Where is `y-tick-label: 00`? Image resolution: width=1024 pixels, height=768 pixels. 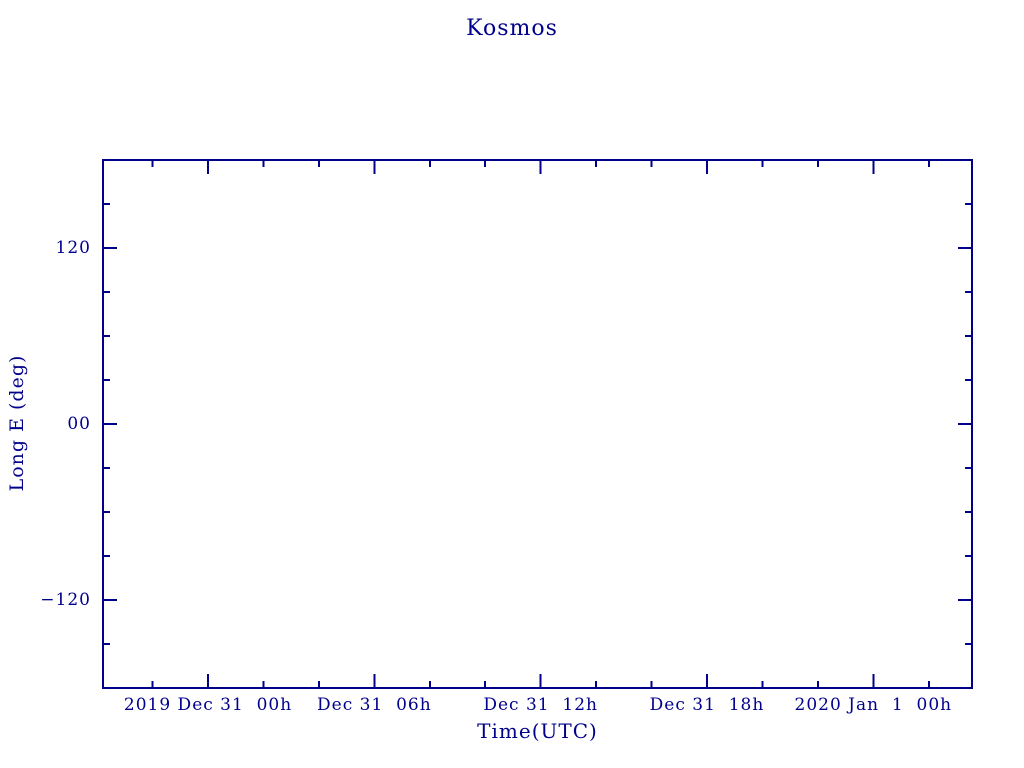
y-tick-label: 00 is located at coordinates (79, 424).